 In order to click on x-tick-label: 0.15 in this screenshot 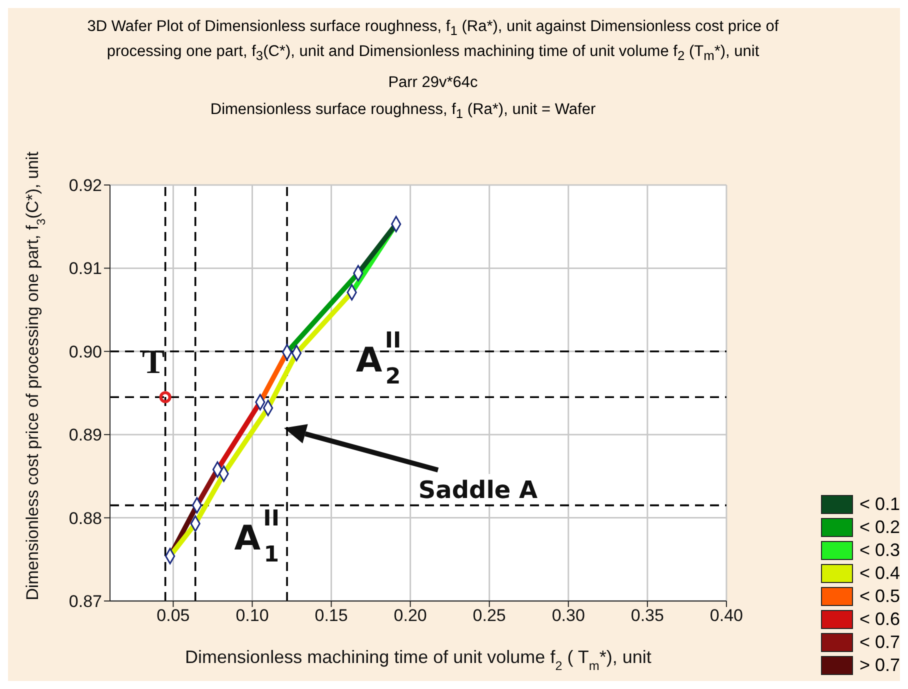, I will do `click(331, 616)`.